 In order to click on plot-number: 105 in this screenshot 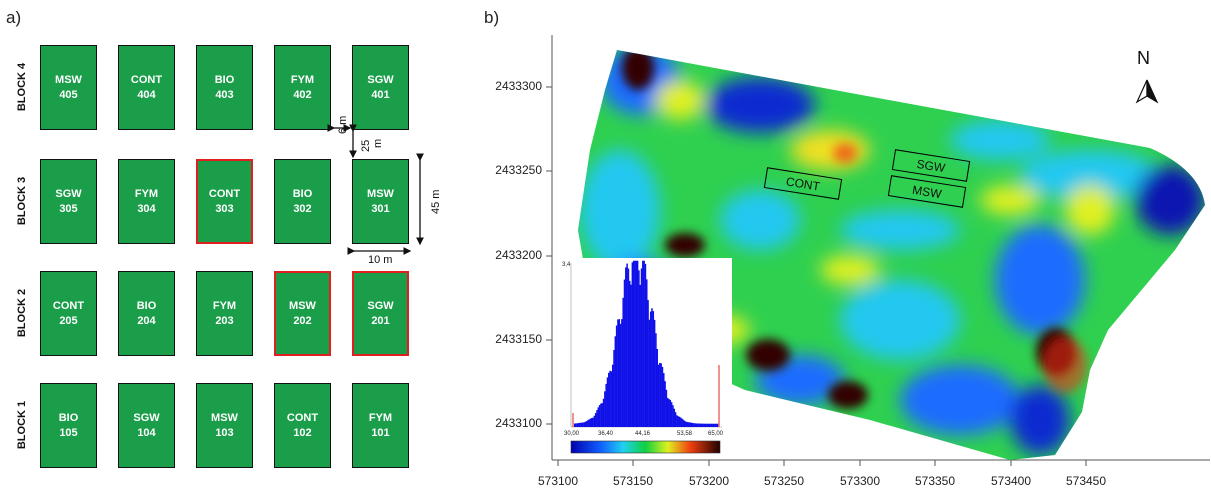, I will do `click(68, 432)`.